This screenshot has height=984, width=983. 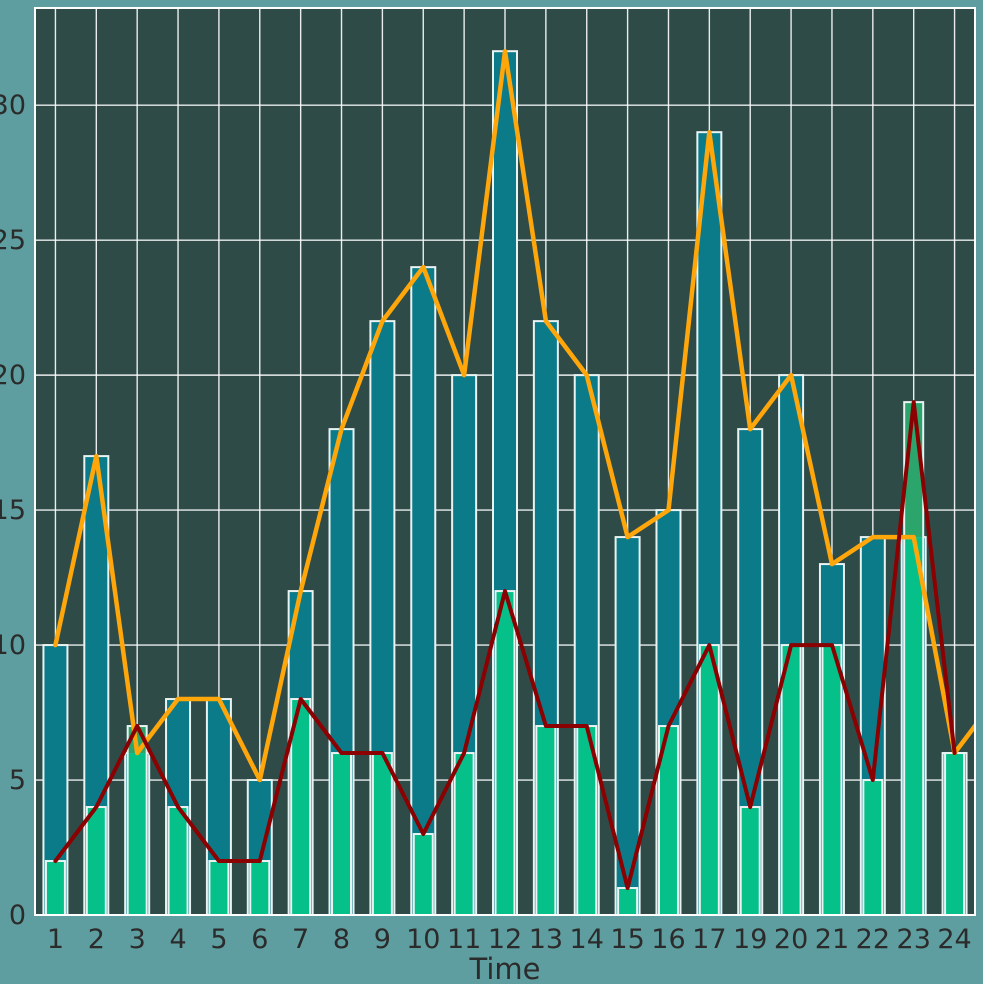 What do you see at coordinates (177, 939) in the screenshot?
I see `x-tick-label-4: 4` at bounding box center [177, 939].